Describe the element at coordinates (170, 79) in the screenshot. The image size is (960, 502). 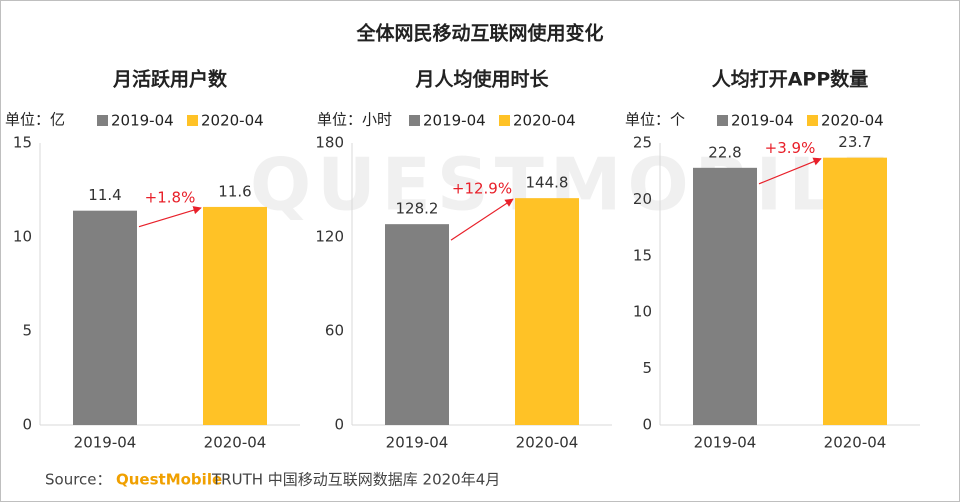
I see `panel-title: 月活跃用户数` at that location.